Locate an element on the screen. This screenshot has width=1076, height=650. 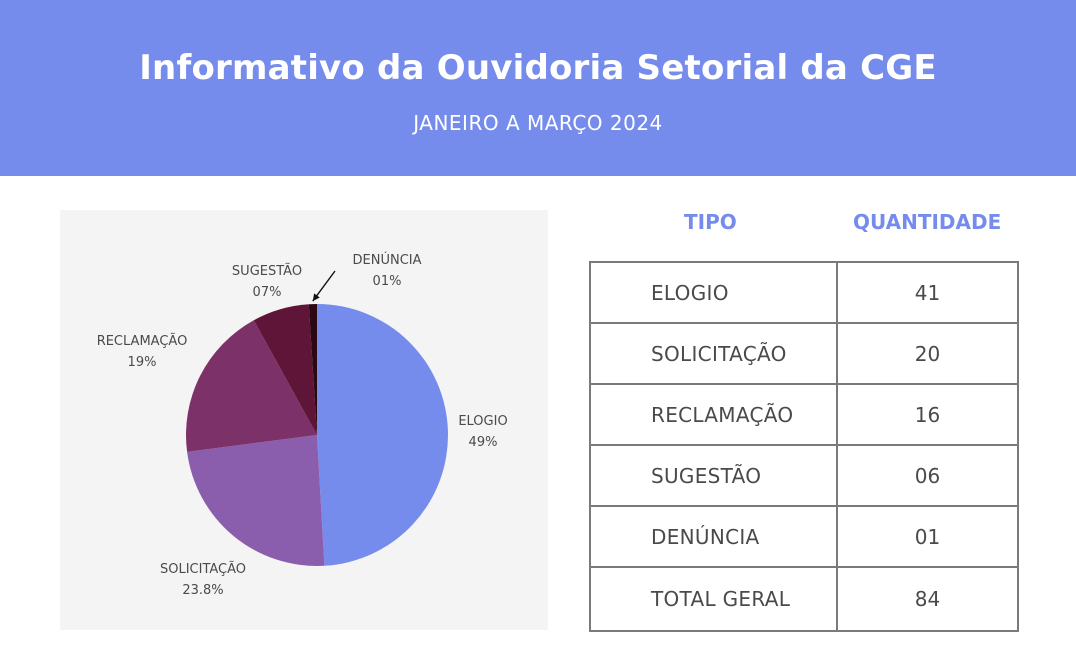
table-cell-type: ELOGIO is located at coordinates (714, 292).